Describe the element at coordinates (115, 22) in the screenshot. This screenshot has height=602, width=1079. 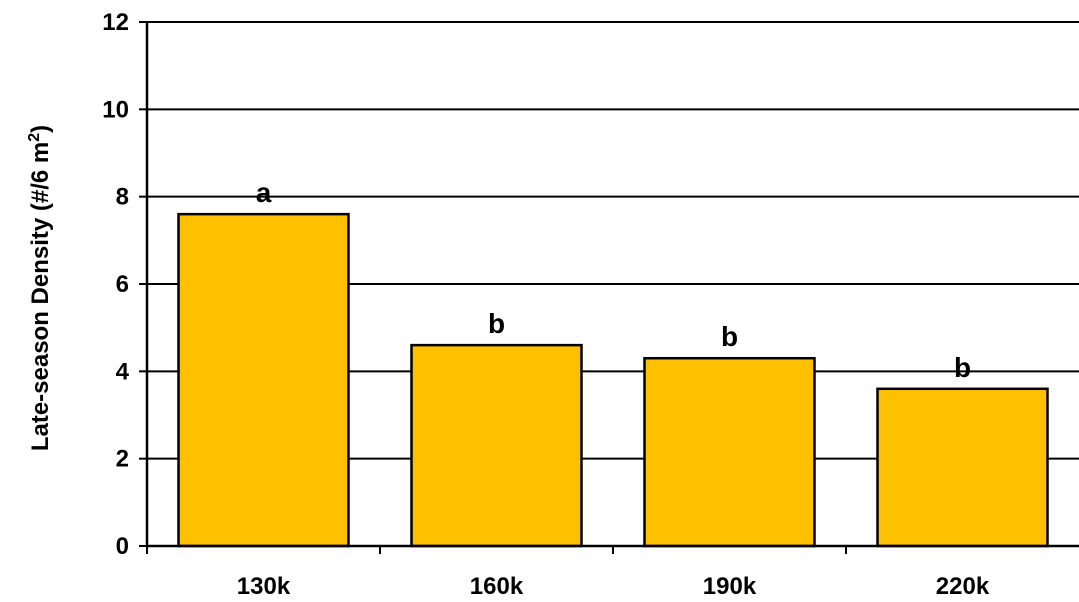
I see `y-tick-label: 12` at that location.